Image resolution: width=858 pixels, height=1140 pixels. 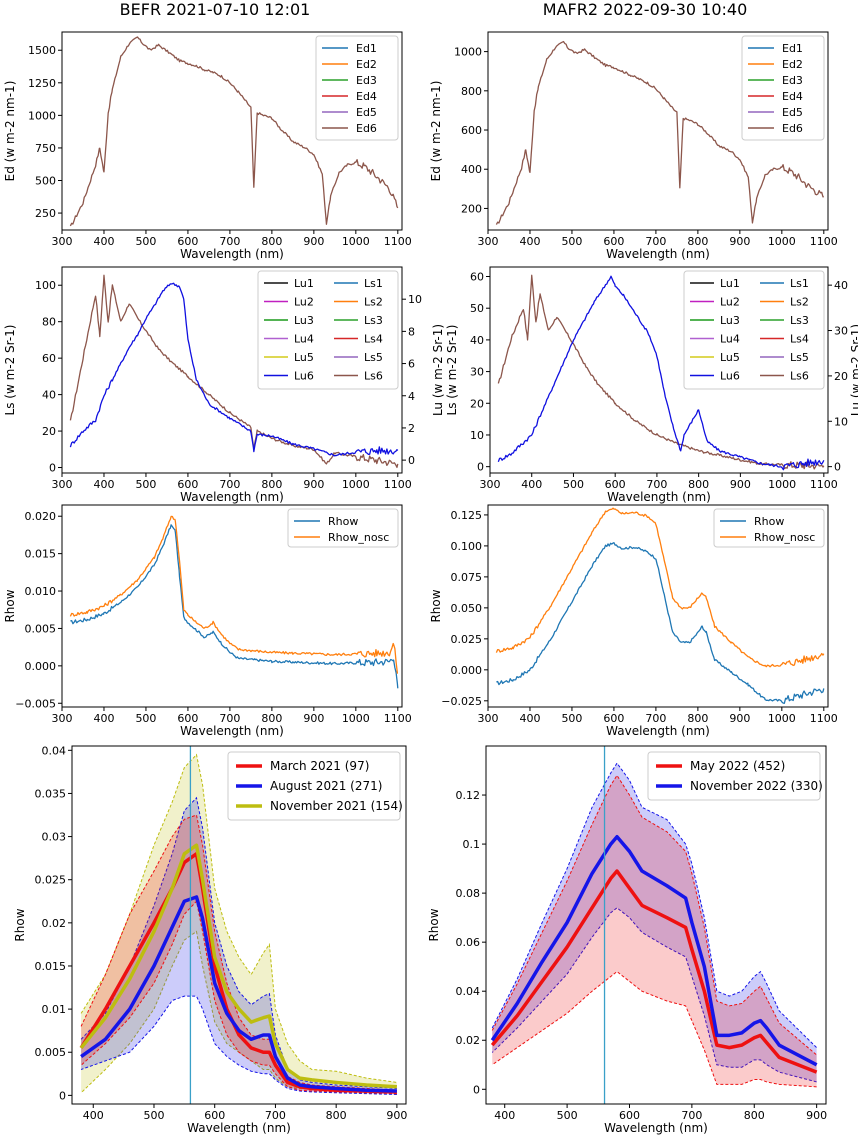 I want to click on y-tick-label: 0.035, so click(x=51, y=793).